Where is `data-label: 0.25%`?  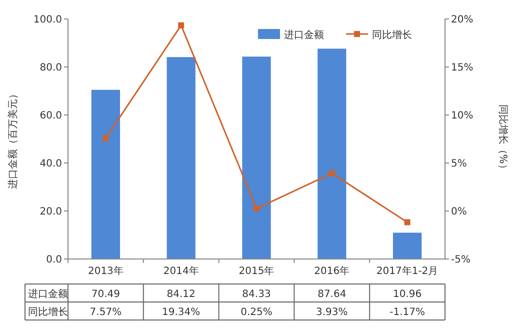 data-label: 0.25% is located at coordinates (256, 312).